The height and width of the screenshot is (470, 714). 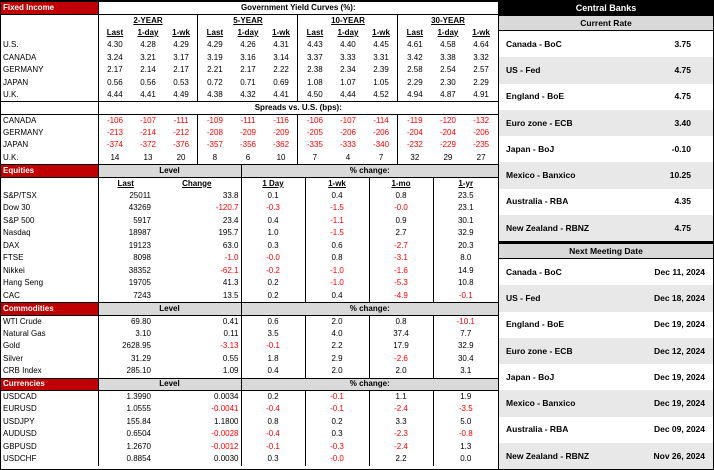 What do you see at coordinates (273, 346) in the screenshot?
I see `cell: -0.1` at bounding box center [273, 346].